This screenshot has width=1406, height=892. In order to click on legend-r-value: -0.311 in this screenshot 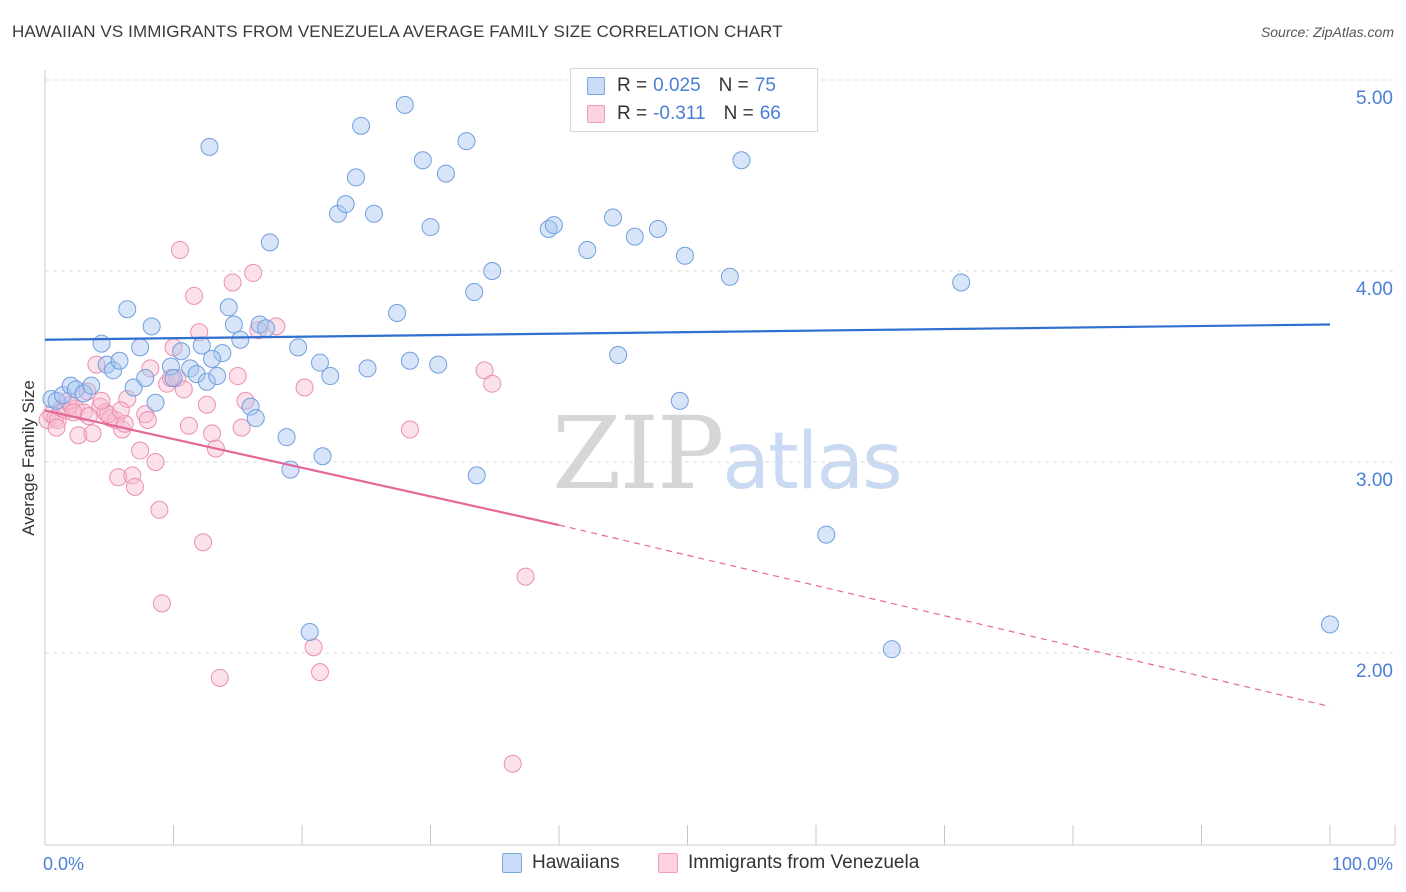, I will do `click(679, 113)`.